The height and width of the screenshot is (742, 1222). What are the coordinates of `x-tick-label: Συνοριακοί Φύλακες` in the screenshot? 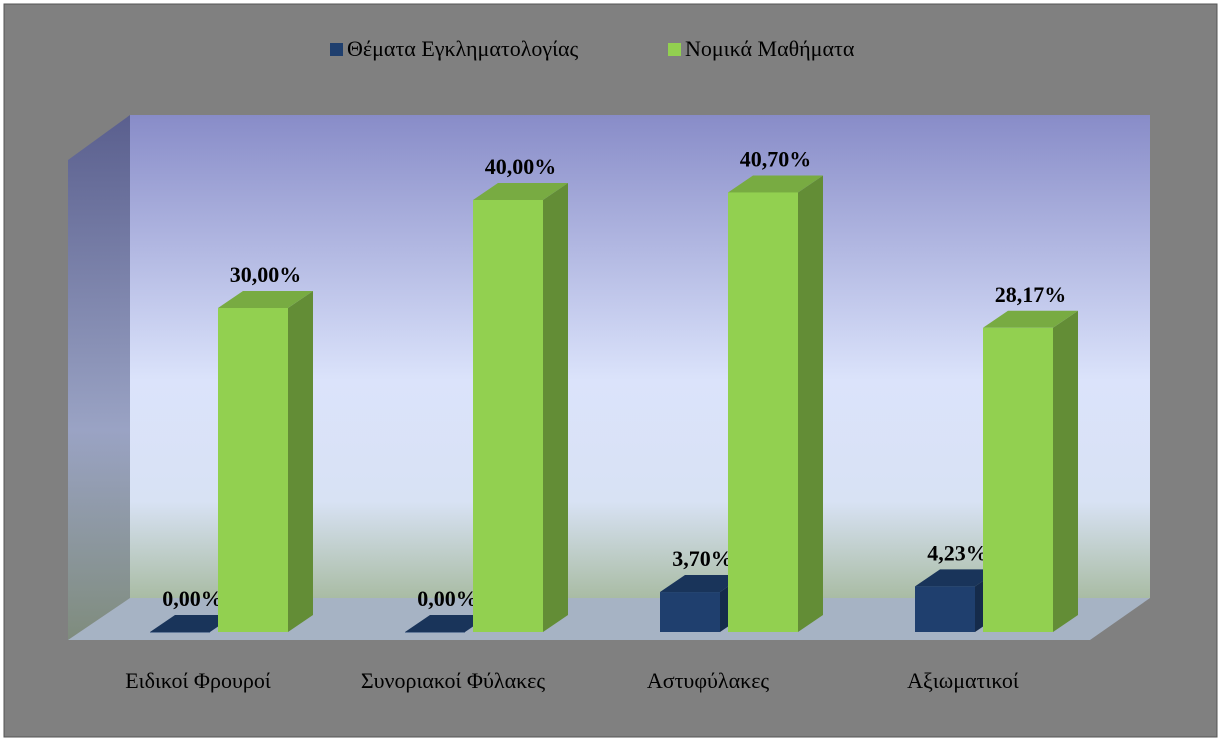 It's located at (453, 680).